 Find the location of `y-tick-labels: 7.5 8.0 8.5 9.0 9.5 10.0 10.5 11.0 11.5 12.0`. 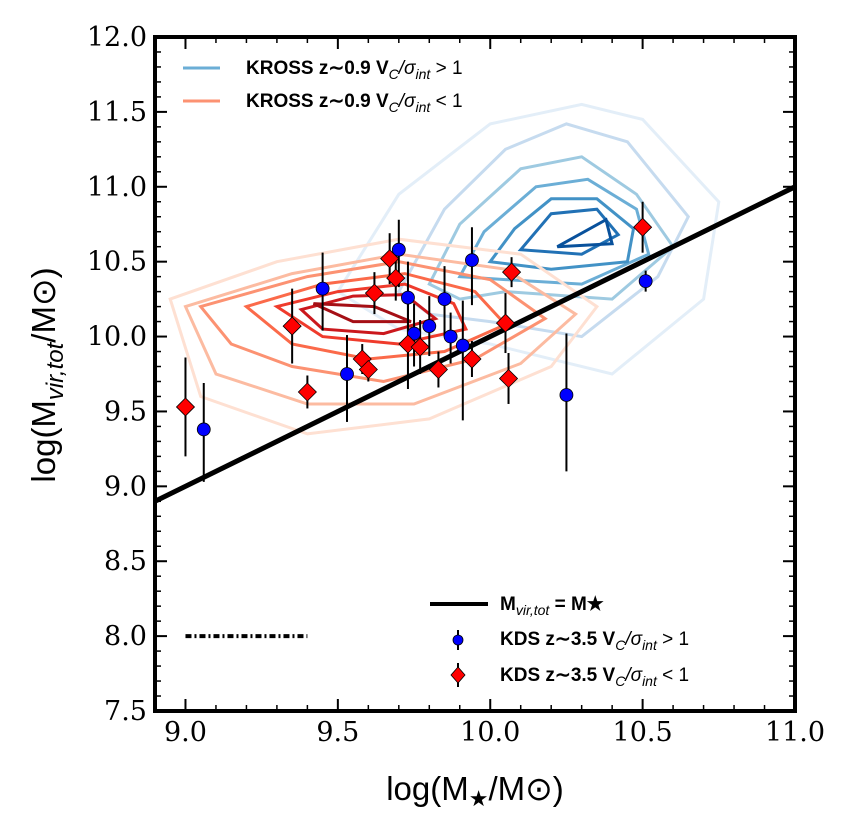

y-tick-labels: 7.5 8.0 8.5 9.0 9.5 10.0 10.5 11.0 11.5 12.0 is located at coordinates (117, 374).